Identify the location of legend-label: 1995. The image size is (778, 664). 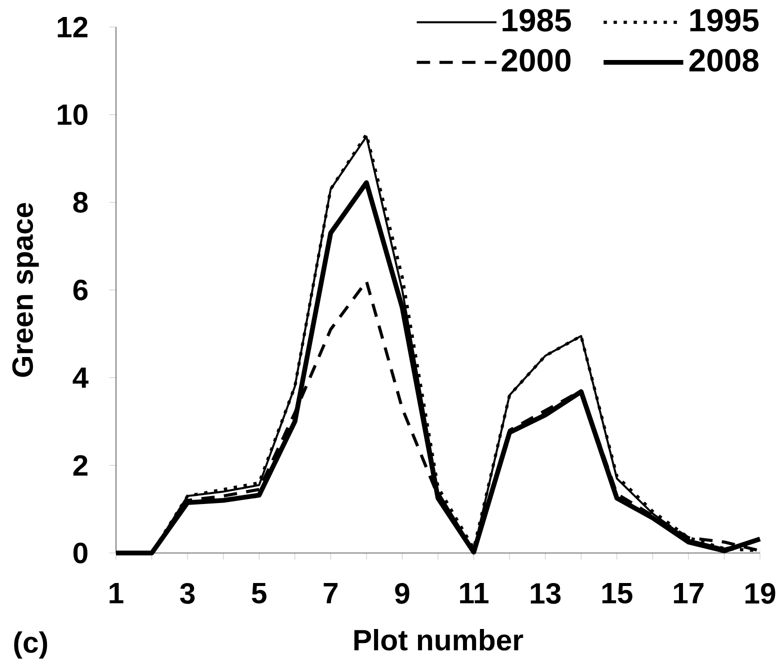
(724, 20).